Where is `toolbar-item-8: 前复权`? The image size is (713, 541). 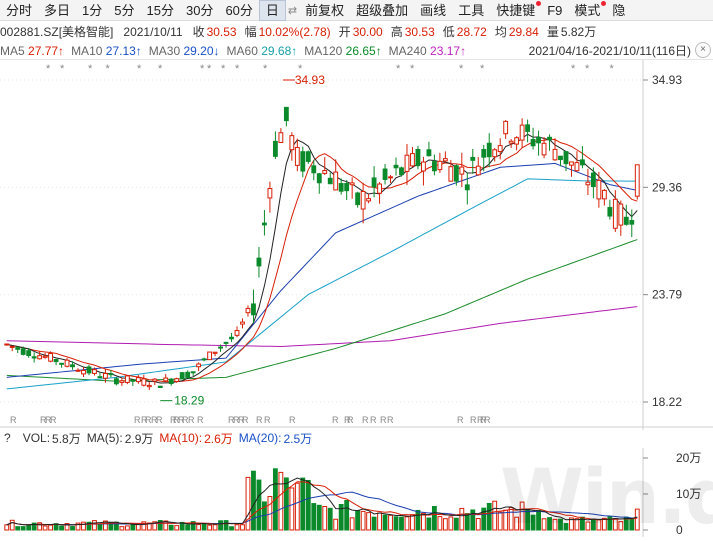
toolbar-item-8: 前复权 is located at coordinates (324, 10).